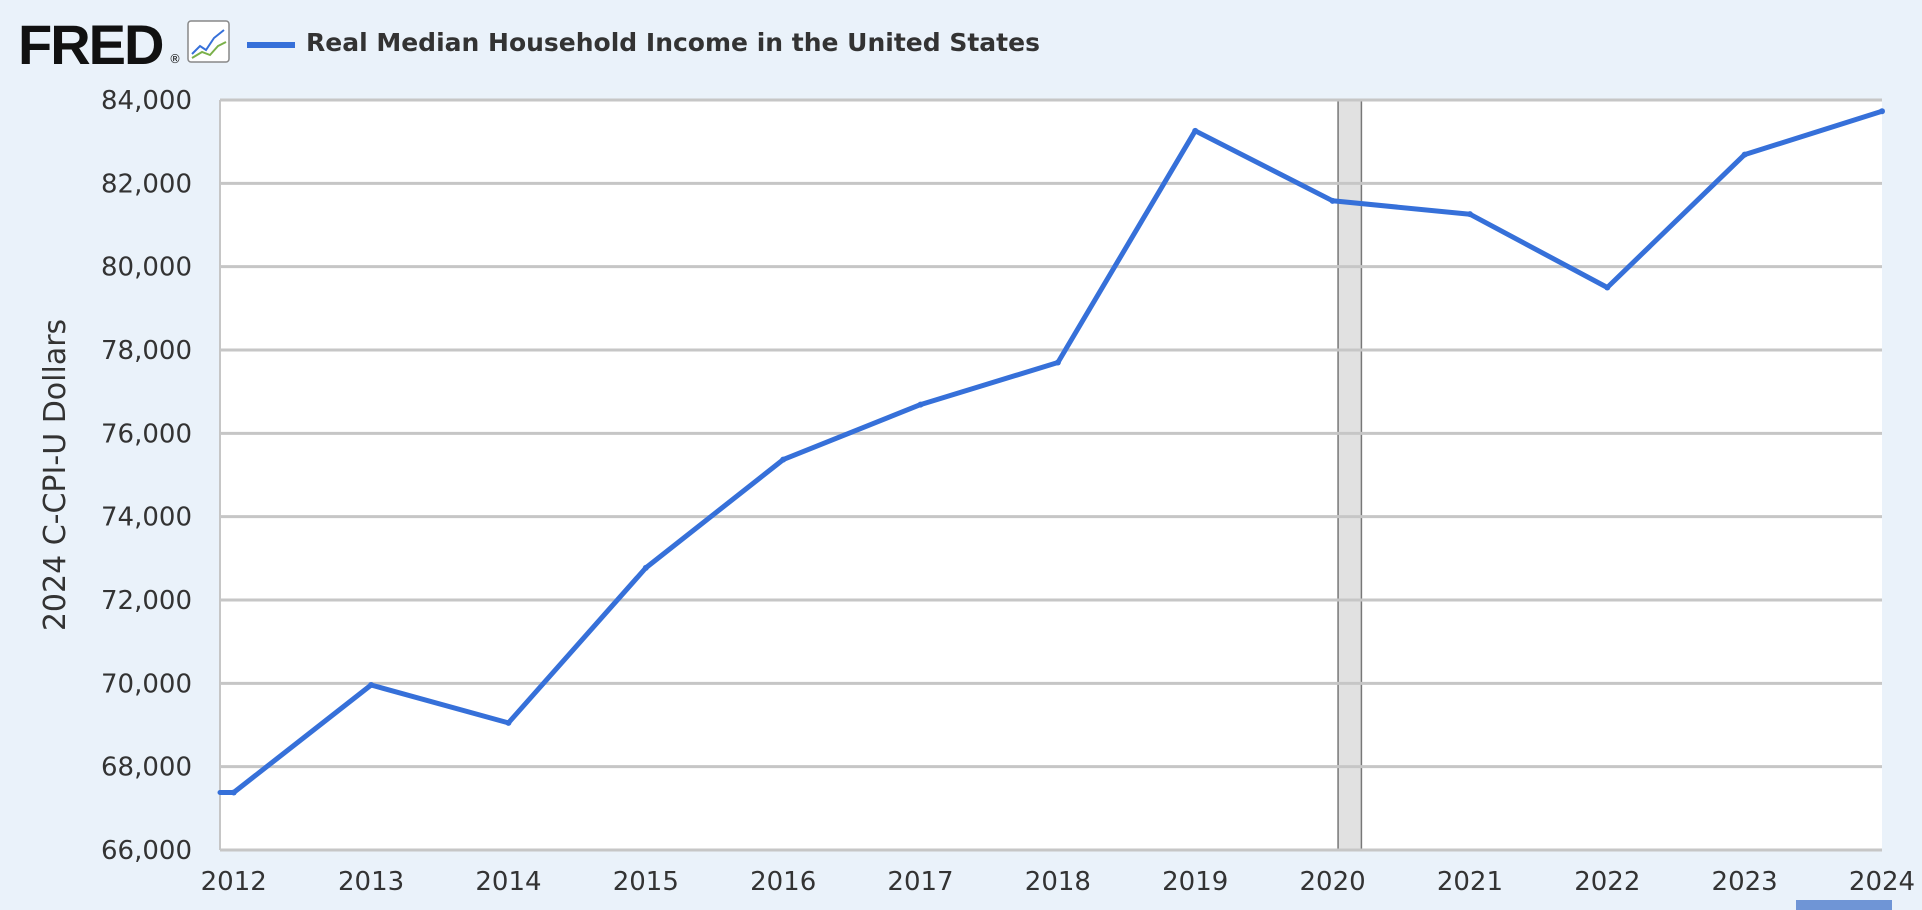 The height and width of the screenshot is (910, 1922). Describe the element at coordinates (1745, 882) in the screenshot. I see `x-tick-label-2023: 2023` at that location.